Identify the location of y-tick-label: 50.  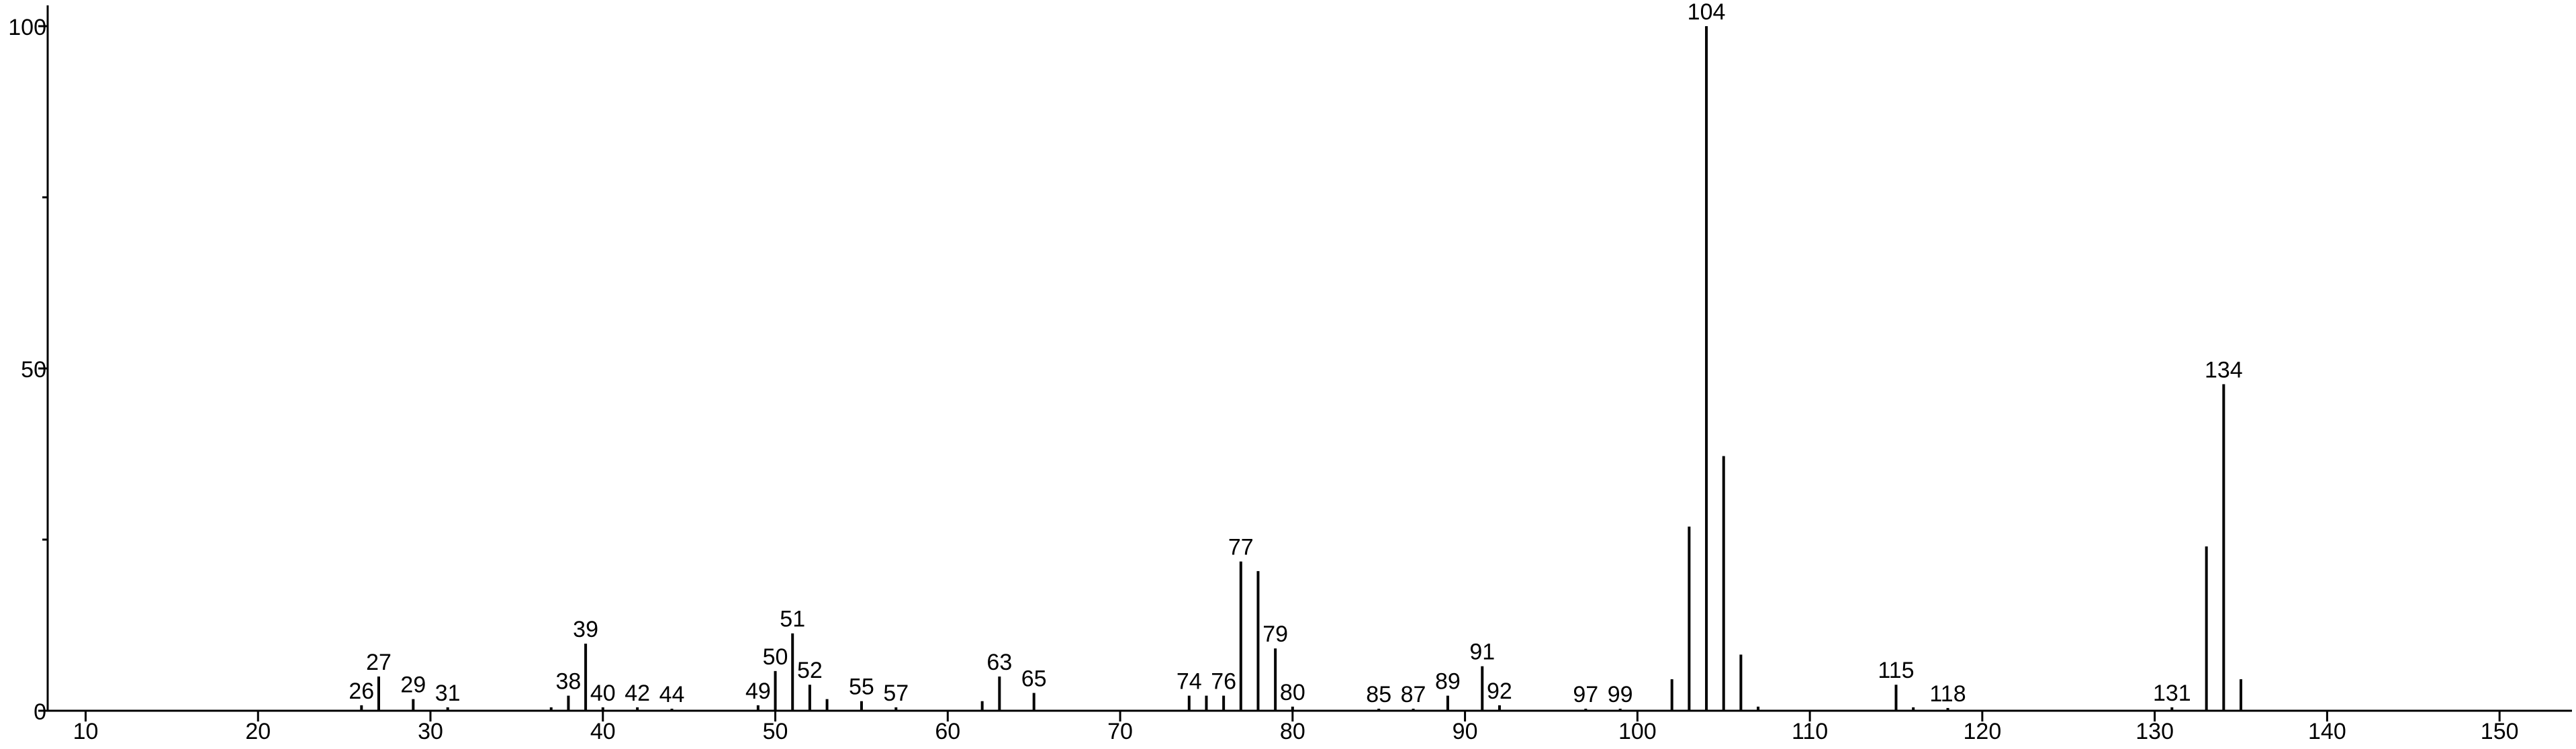
(33, 370).